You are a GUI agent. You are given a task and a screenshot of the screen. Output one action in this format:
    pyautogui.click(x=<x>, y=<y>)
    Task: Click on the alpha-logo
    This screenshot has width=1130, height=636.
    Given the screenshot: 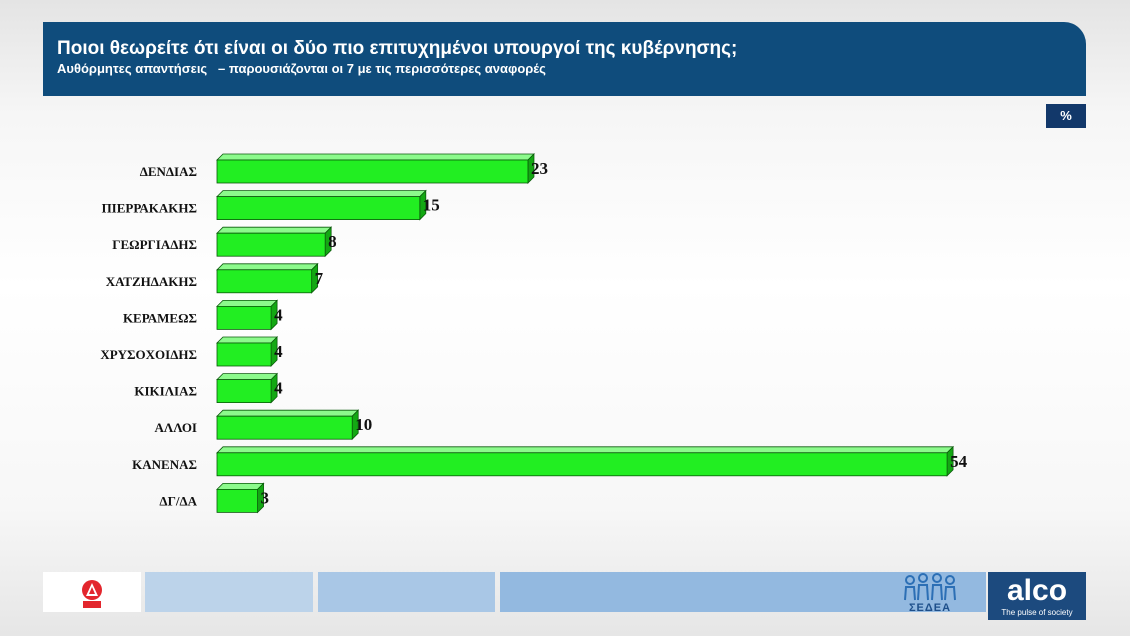 What is the action you would take?
    pyautogui.click(x=92, y=592)
    